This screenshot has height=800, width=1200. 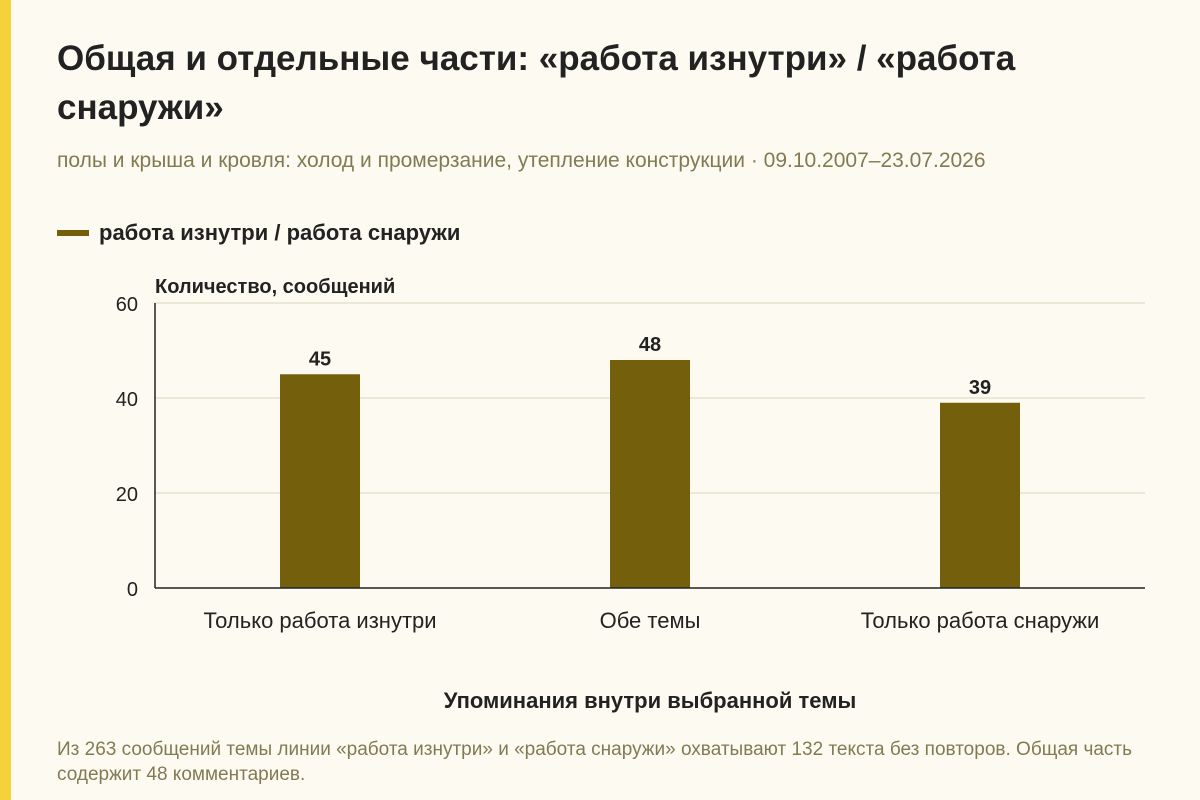 I want to click on data-label: 45, so click(x=320, y=359).